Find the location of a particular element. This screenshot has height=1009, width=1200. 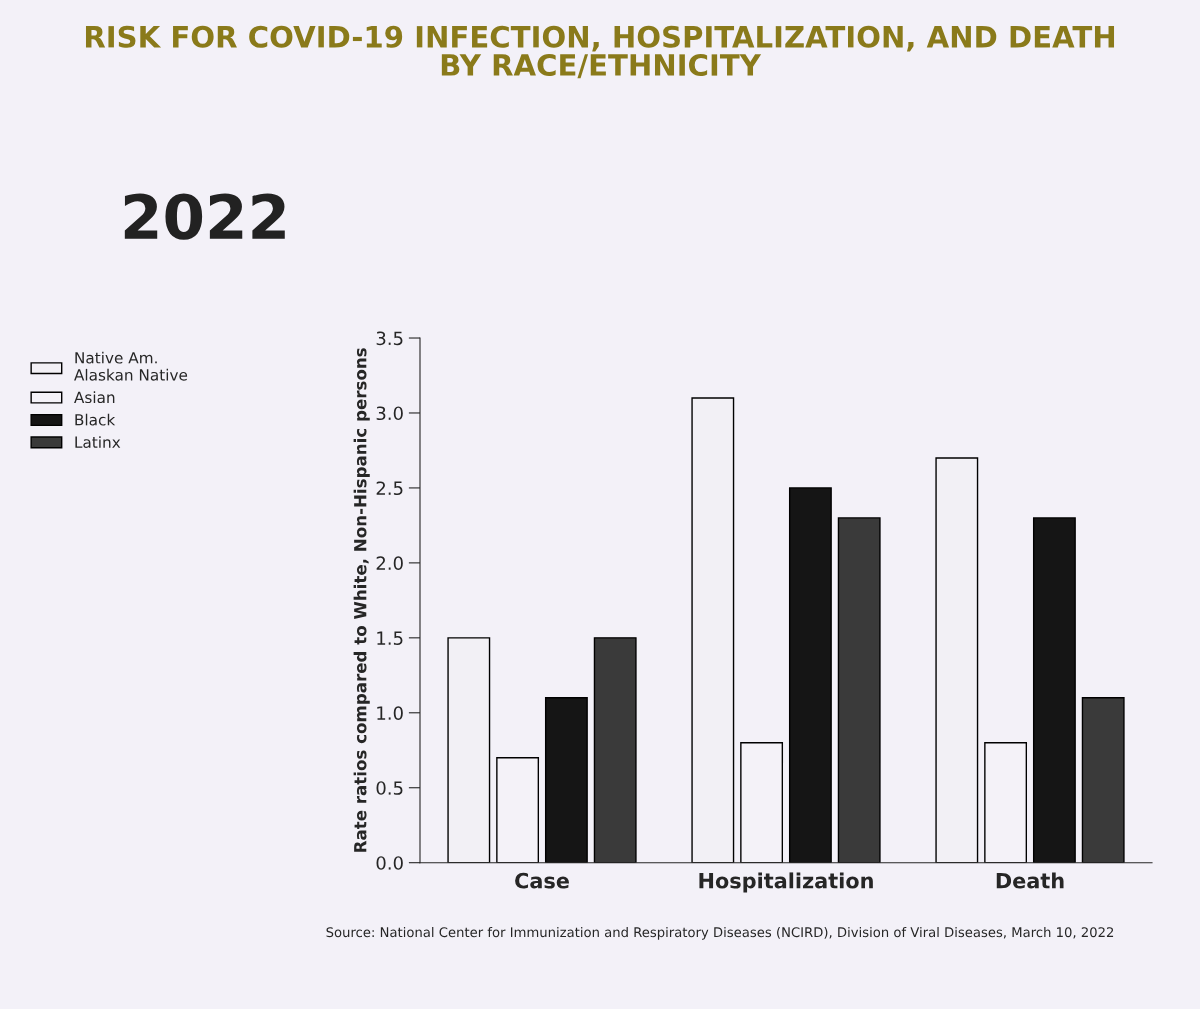

y-tick-label: 1.0 is located at coordinates (390, 713).